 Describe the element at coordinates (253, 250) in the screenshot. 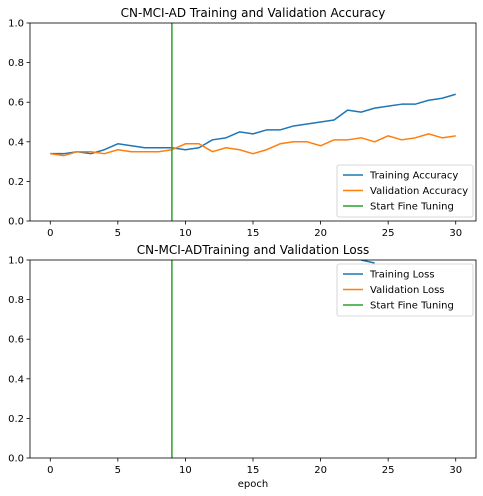

I see `loss-chart-title: CN-MCI-ADTraining and Validation Loss` at that location.